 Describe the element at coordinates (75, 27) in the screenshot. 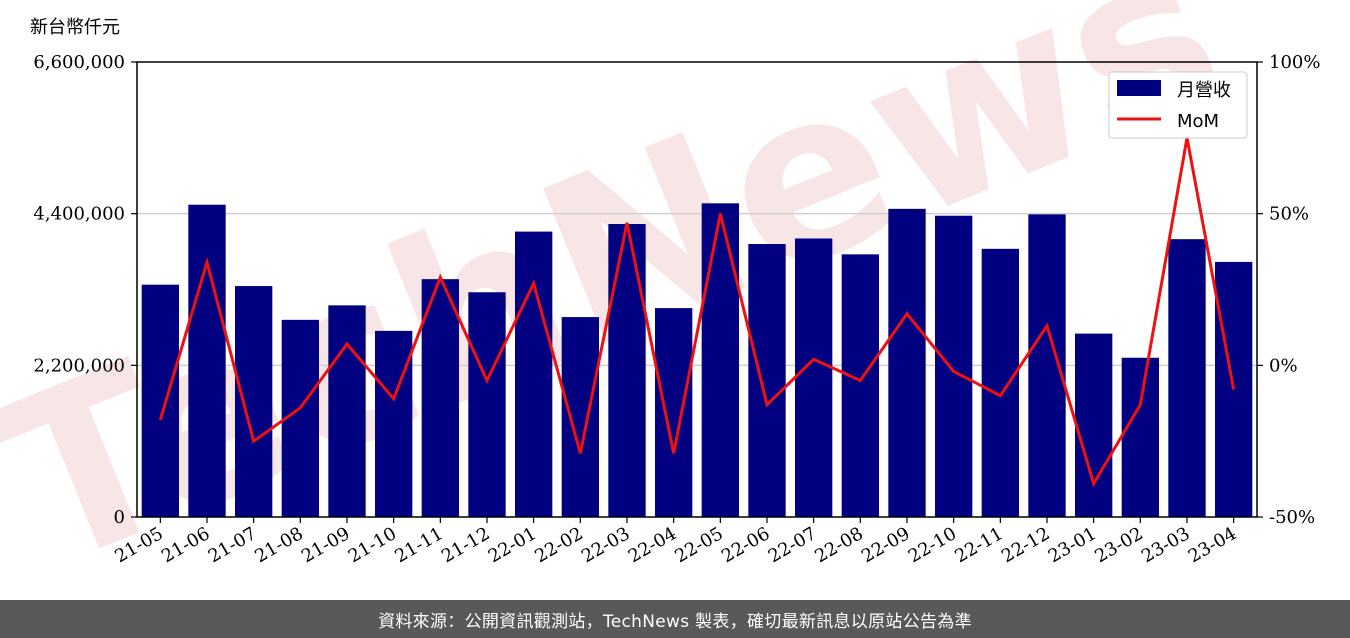

I see `y-axis-unit-label: 新台幣仟元` at that location.